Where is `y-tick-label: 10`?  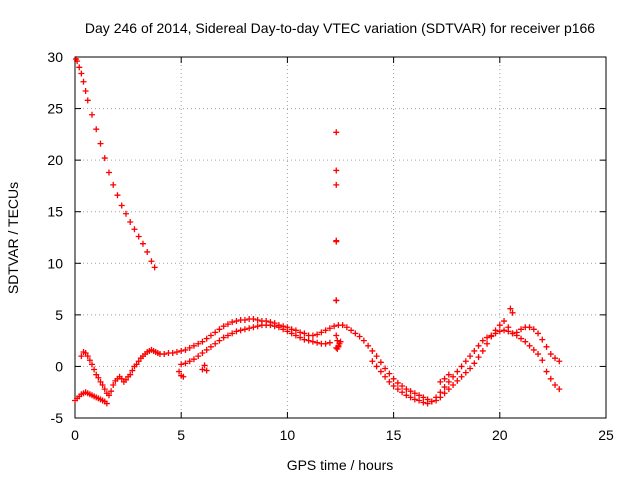
y-tick-label: 10 is located at coordinates (55, 263).